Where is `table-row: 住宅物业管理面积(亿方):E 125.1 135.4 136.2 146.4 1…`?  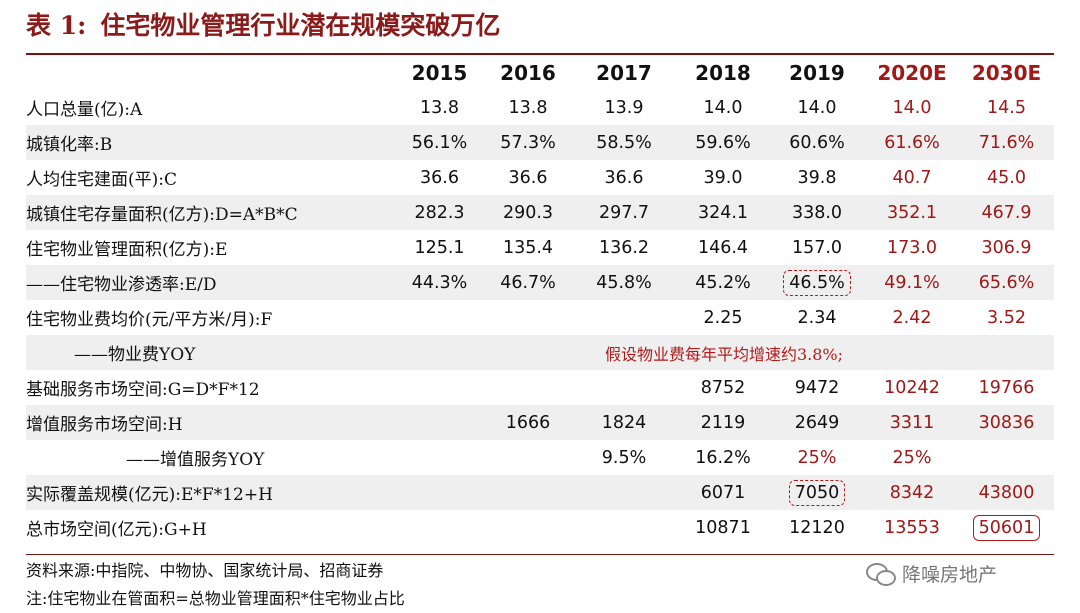 table-row: 住宅物业管理面积(亿方):E 125.1 135.4 136.2 146.4 1… is located at coordinates (540, 247).